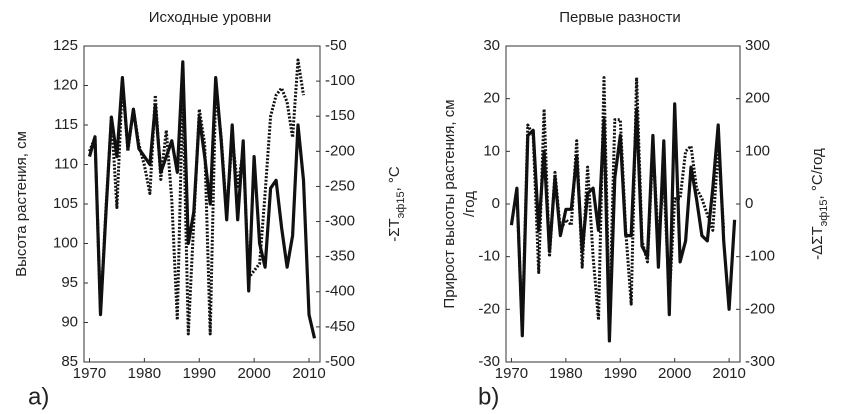  I want to click on y2-tick-label: -450, so click(340, 326).